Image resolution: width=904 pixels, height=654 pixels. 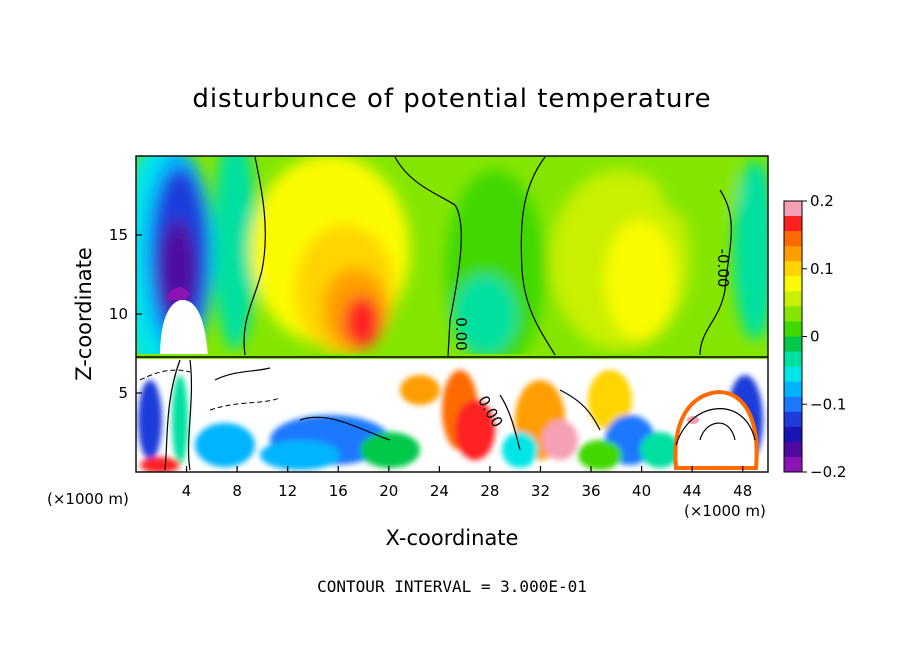 What do you see at coordinates (822, 201) in the screenshot?
I see `colorbar-tick-label: 0.2` at bounding box center [822, 201].